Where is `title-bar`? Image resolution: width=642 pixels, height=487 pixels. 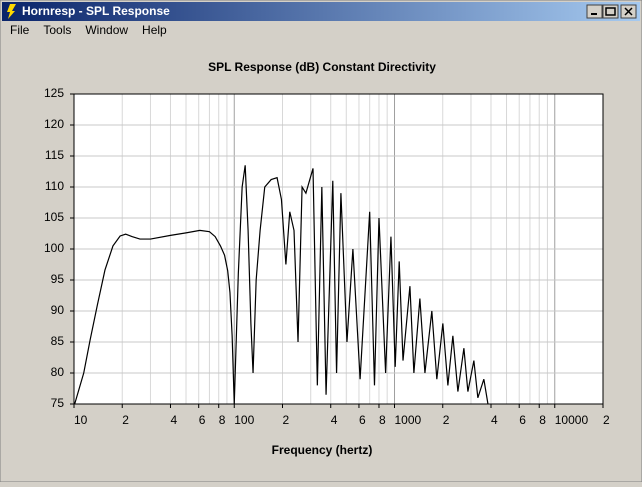
title-bar is located at coordinates (321, 11).